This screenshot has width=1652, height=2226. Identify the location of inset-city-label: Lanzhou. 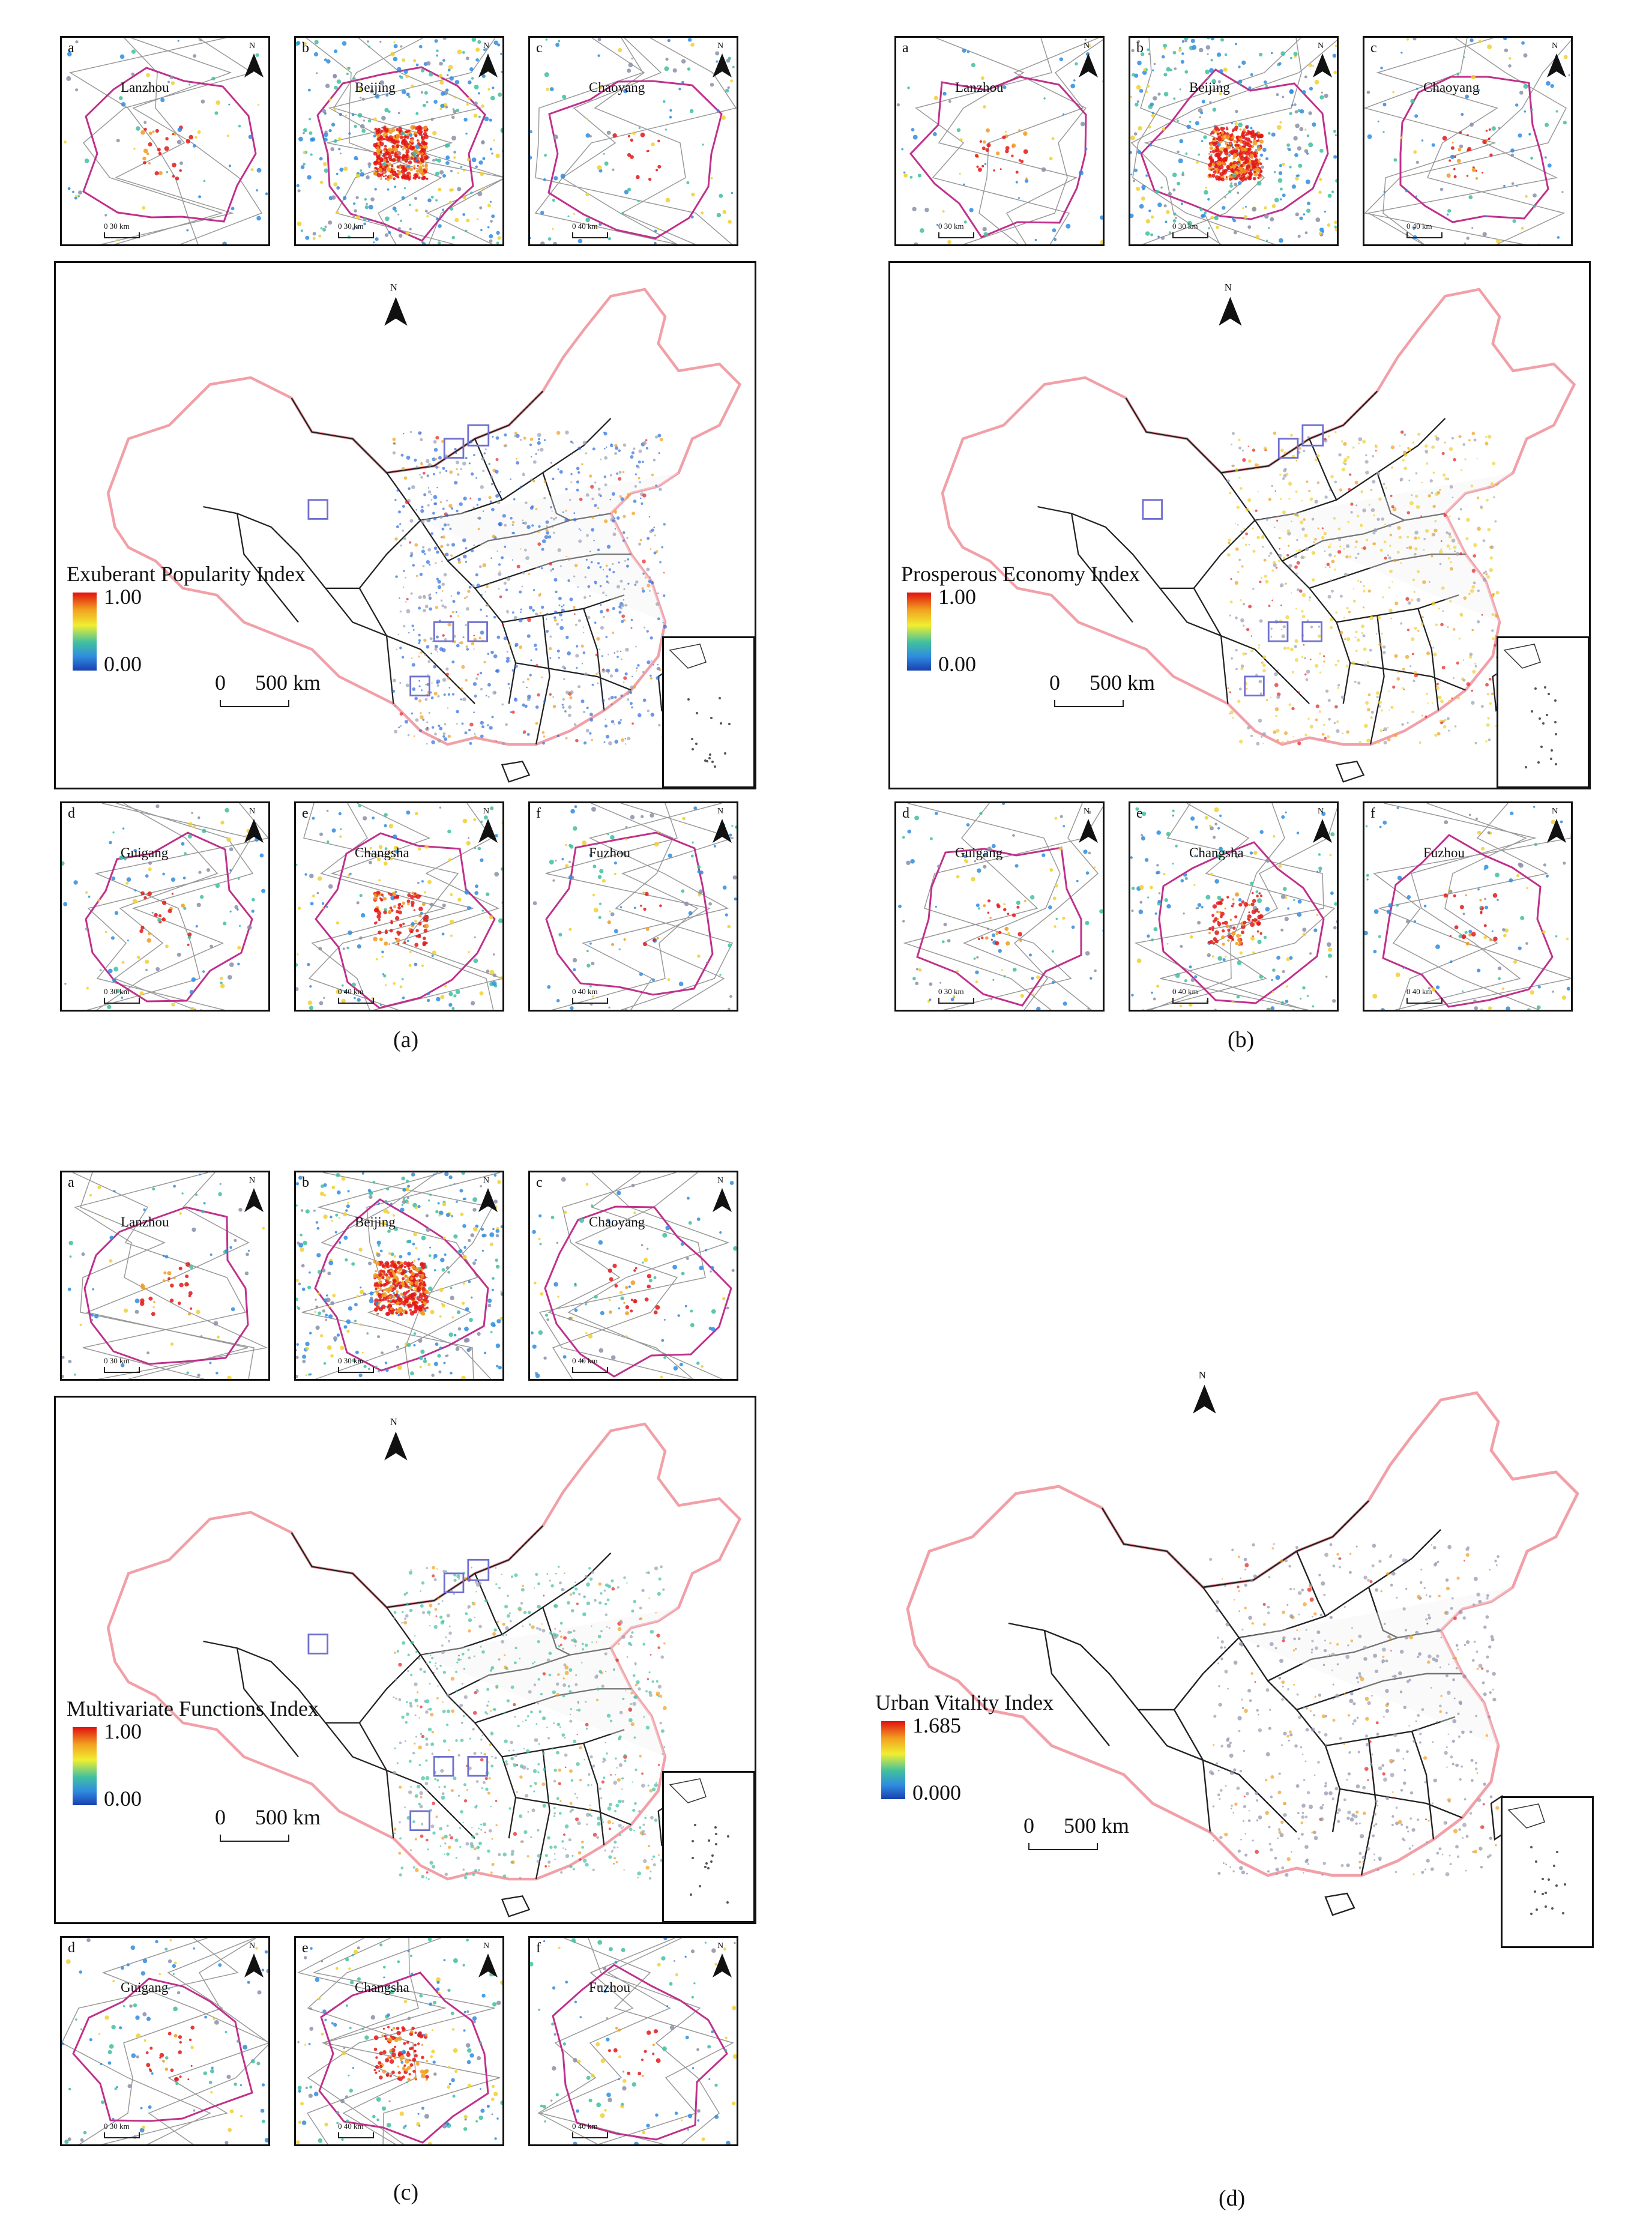
(145, 1221).